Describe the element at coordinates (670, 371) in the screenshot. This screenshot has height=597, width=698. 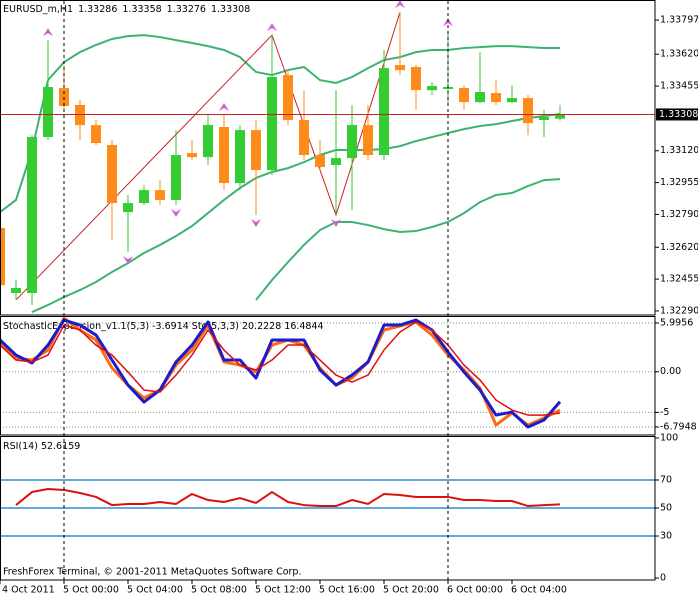
I see `y-tick-label: 0.00` at that location.